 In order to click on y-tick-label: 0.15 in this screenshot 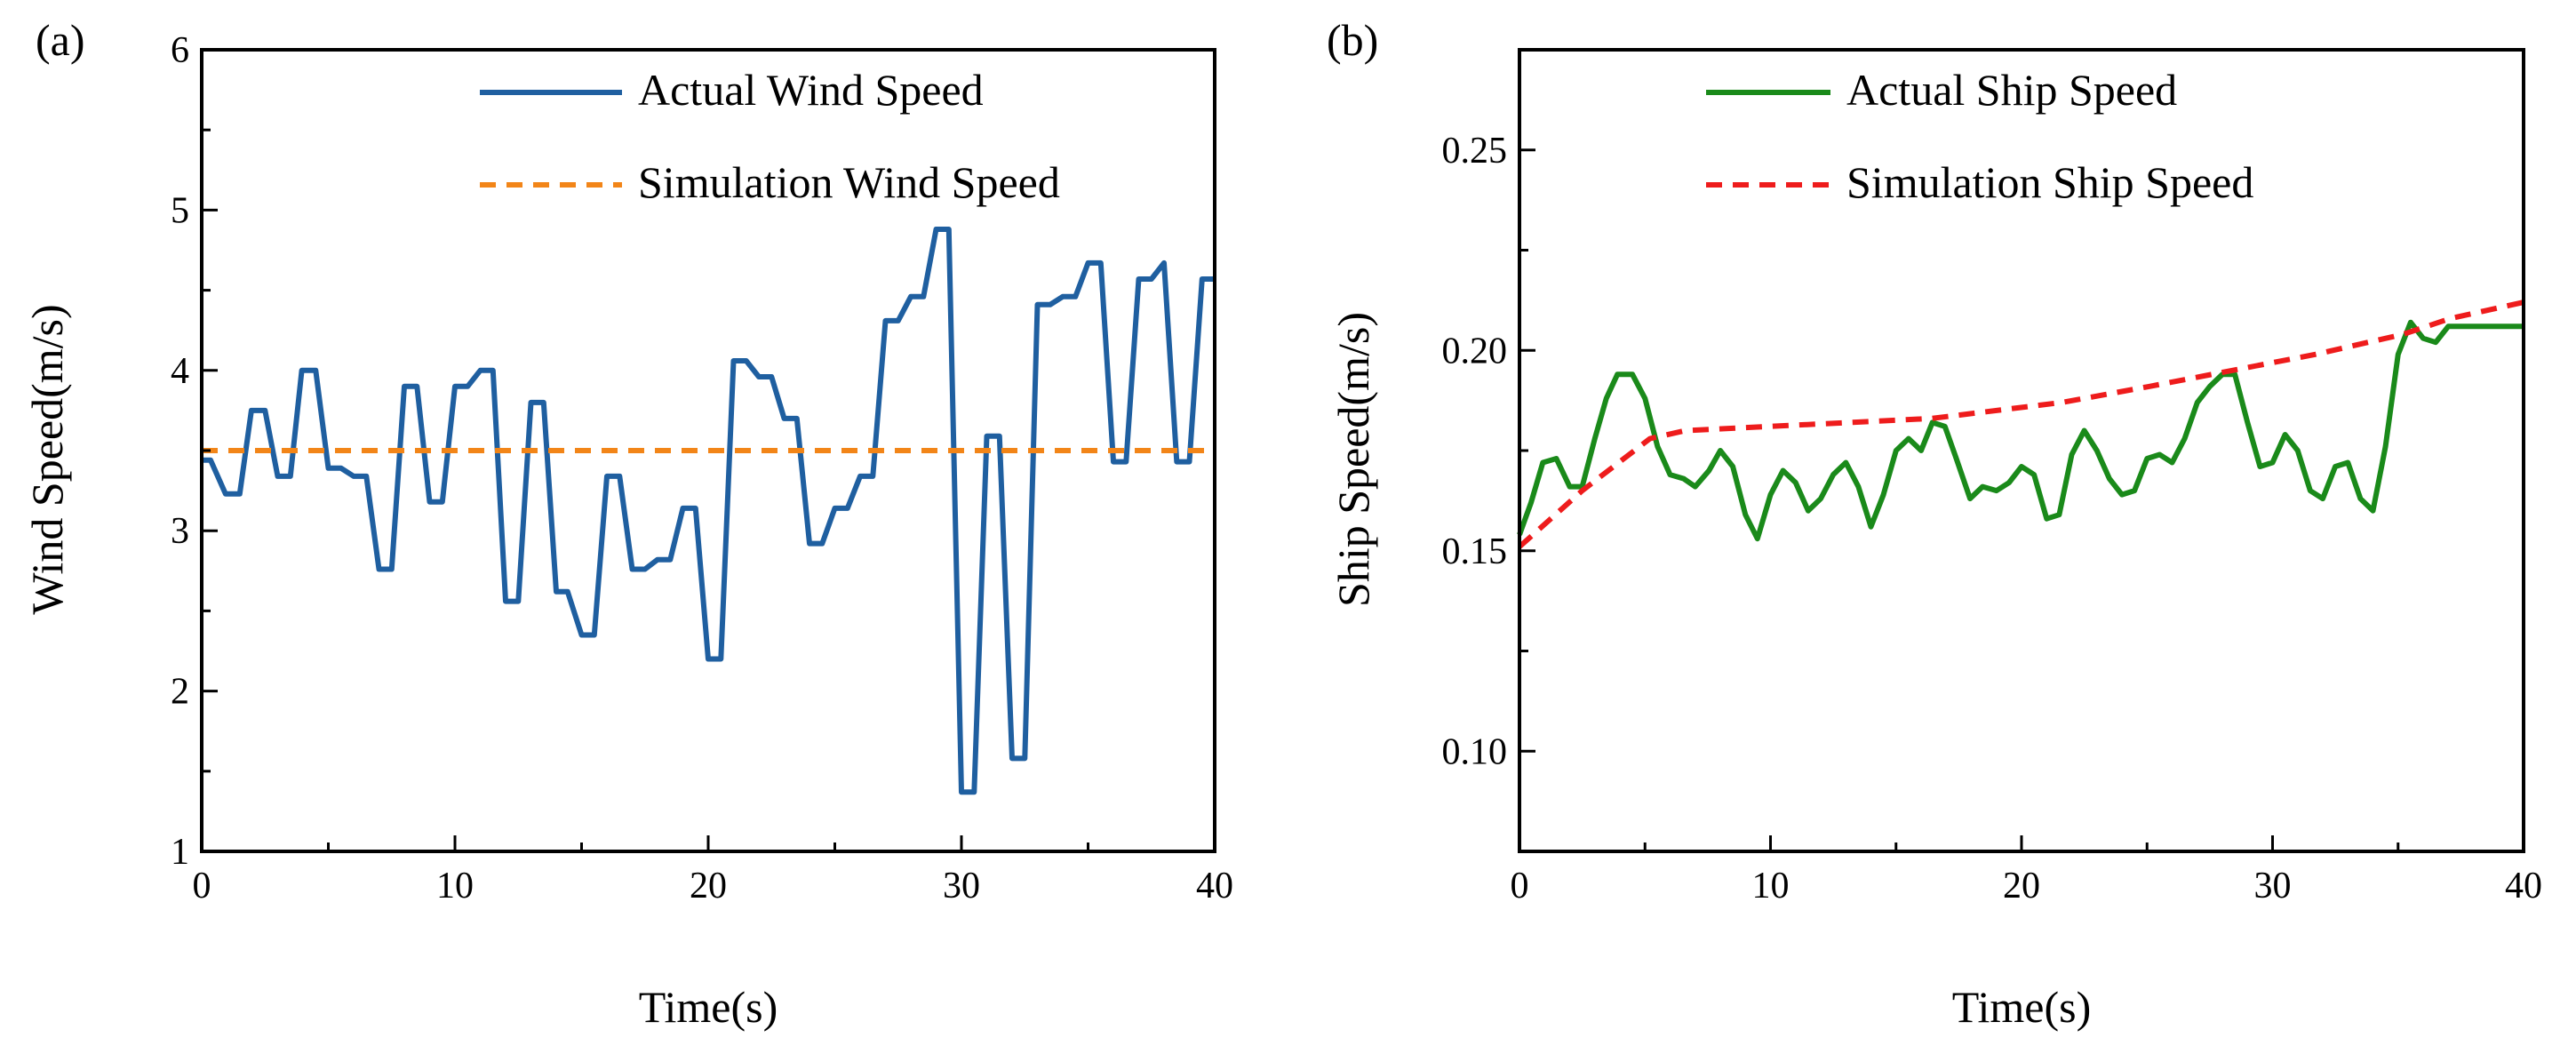, I will do `click(1475, 551)`.